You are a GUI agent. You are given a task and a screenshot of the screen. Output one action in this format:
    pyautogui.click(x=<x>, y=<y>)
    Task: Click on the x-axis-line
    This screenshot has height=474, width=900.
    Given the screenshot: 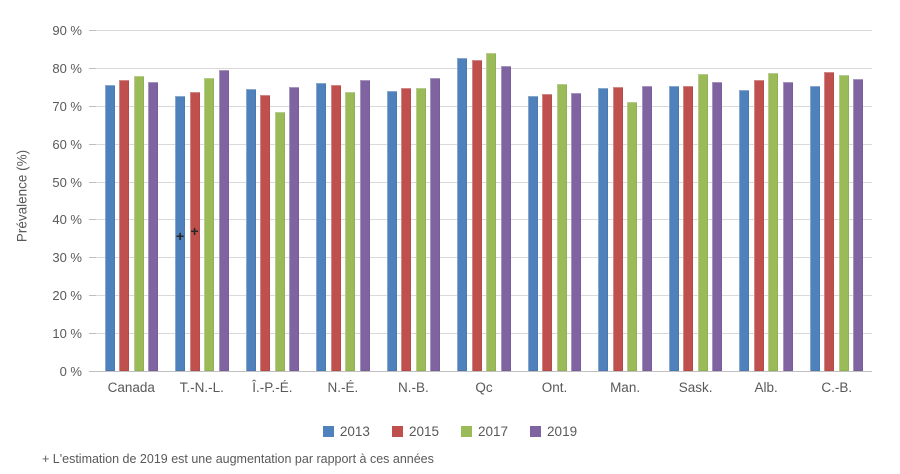 What is the action you would take?
    pyautogui.click(x=484, y=371)
    